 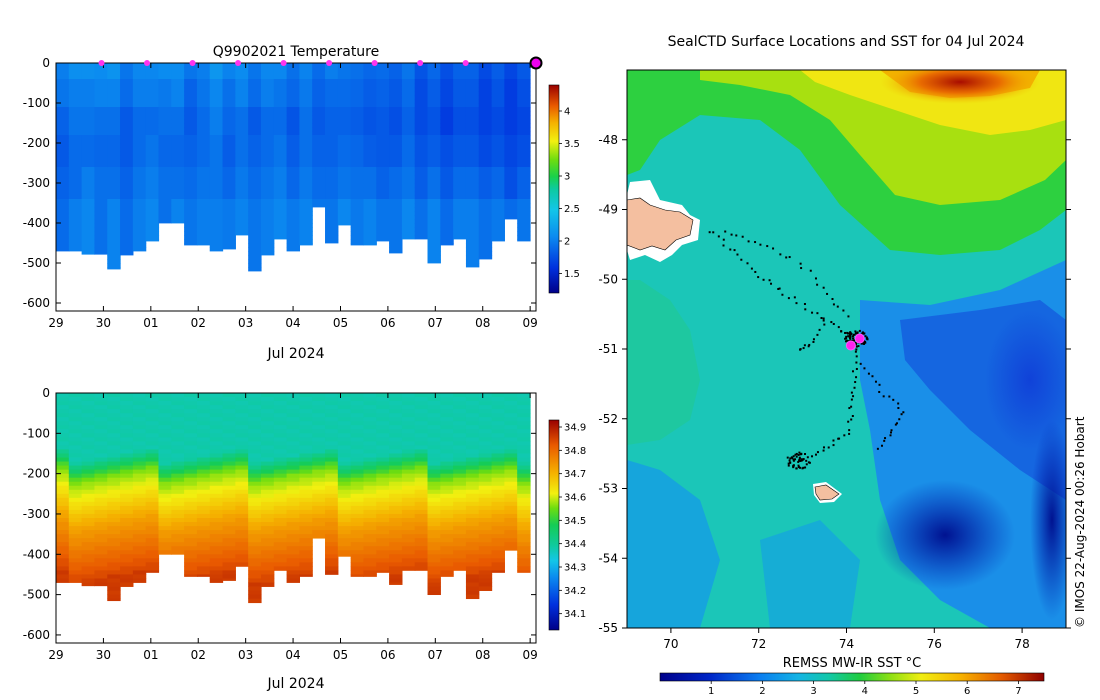 I want to click on heard-island, so click(x=827, y=492).